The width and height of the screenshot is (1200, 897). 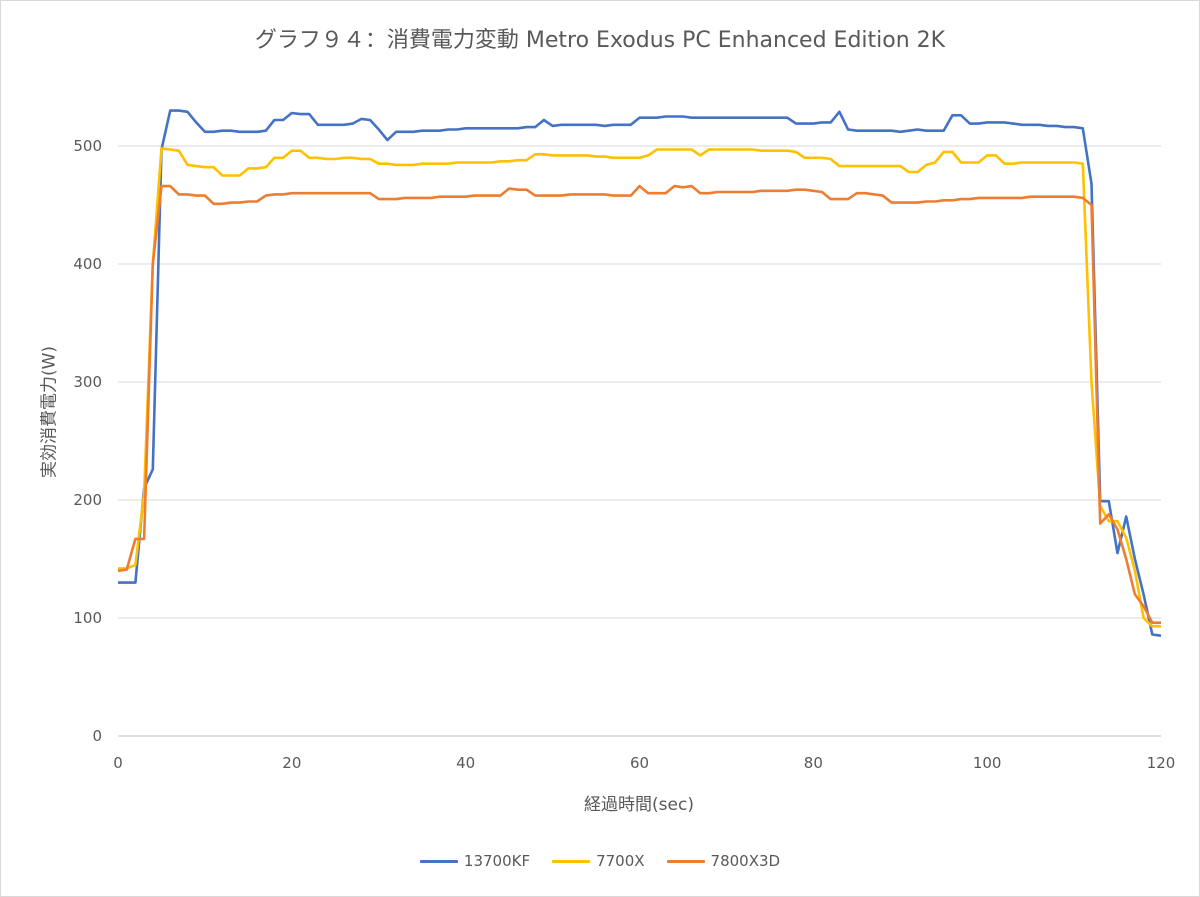 I want to click on legend-item-7800X3D: 7800X3D, so click(x=723, y=861).